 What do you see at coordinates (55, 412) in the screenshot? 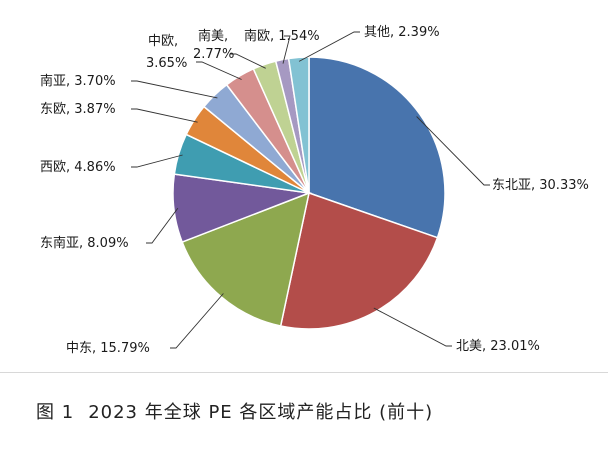
I see `figure-number: 图 1` at bounding box center [55, 412].